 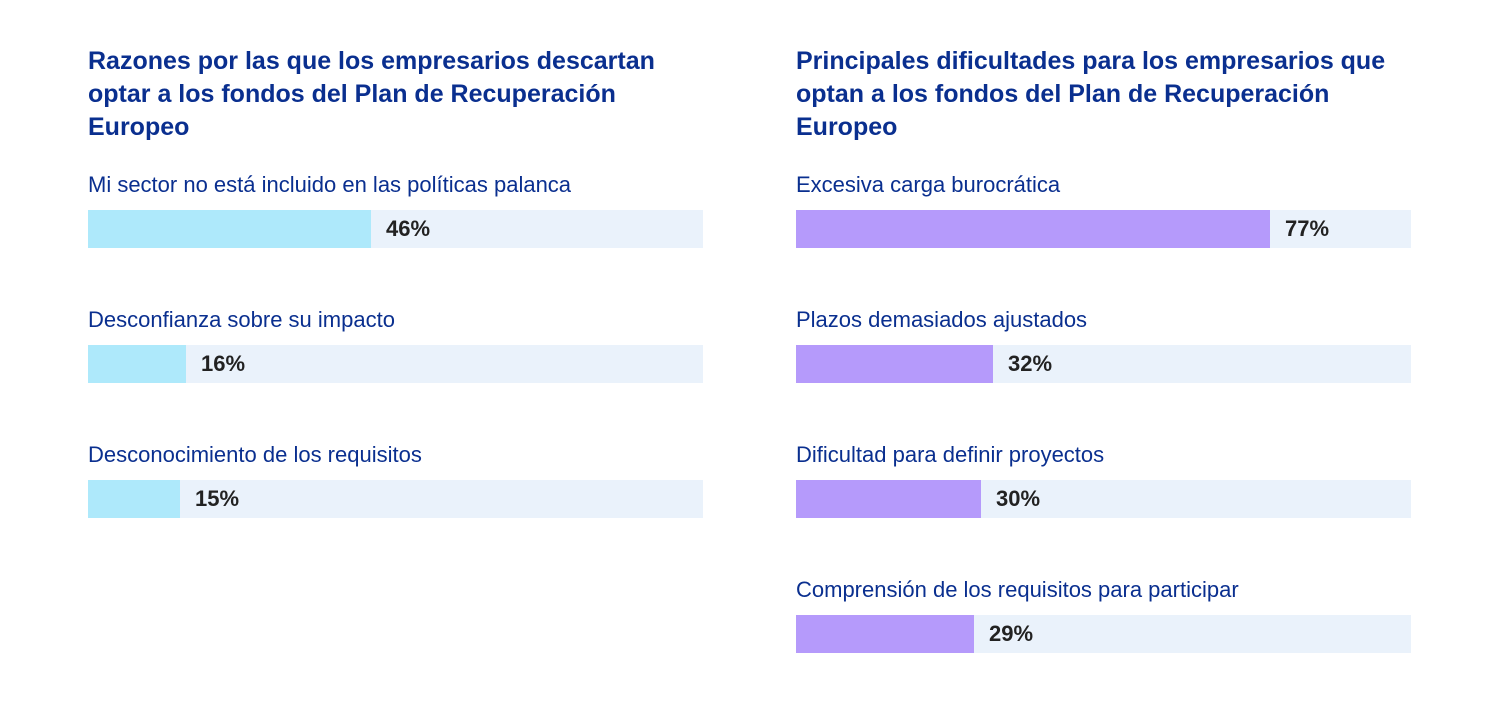 I want to click on bar-track: 77%, so click(x=1103, y=229).